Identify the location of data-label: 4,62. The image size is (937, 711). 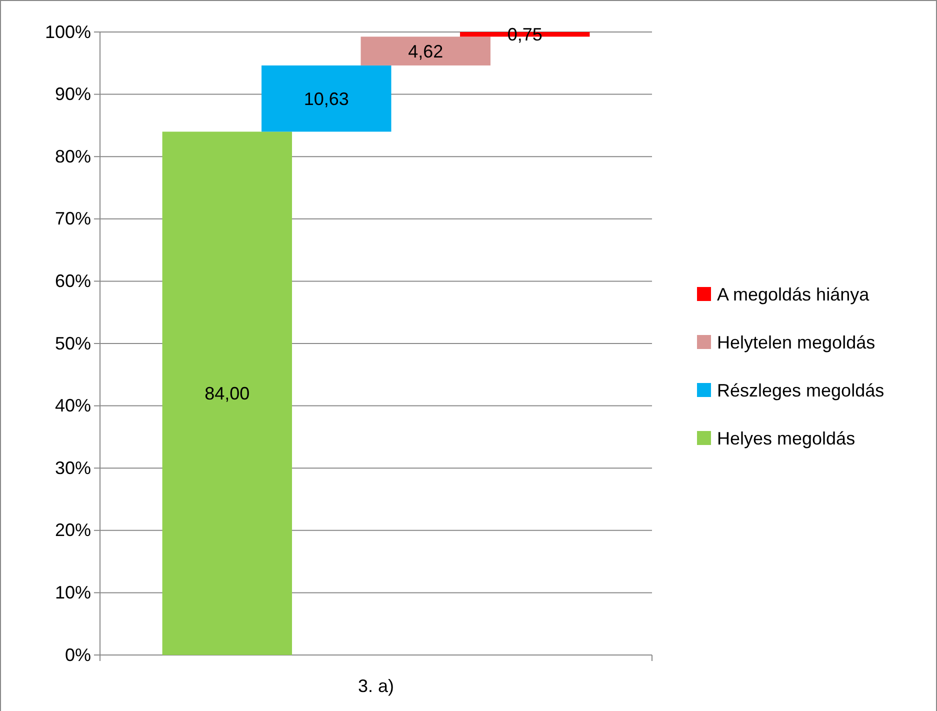
(426, 51).